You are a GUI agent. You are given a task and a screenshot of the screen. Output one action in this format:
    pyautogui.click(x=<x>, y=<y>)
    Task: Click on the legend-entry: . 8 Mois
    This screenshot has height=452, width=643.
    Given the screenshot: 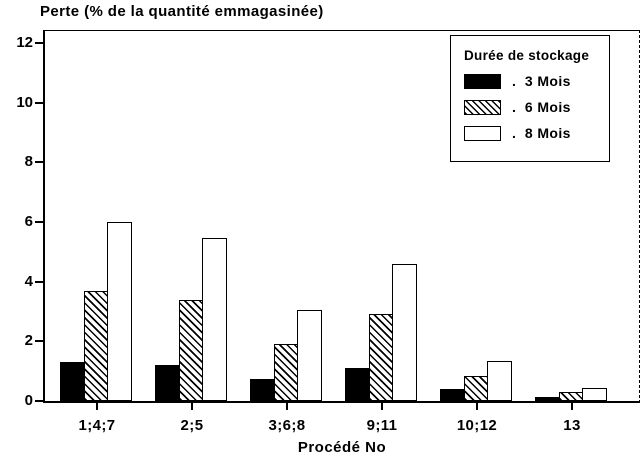 What is the action you would take?
    pyautogui.click(x=533, y=133)
    